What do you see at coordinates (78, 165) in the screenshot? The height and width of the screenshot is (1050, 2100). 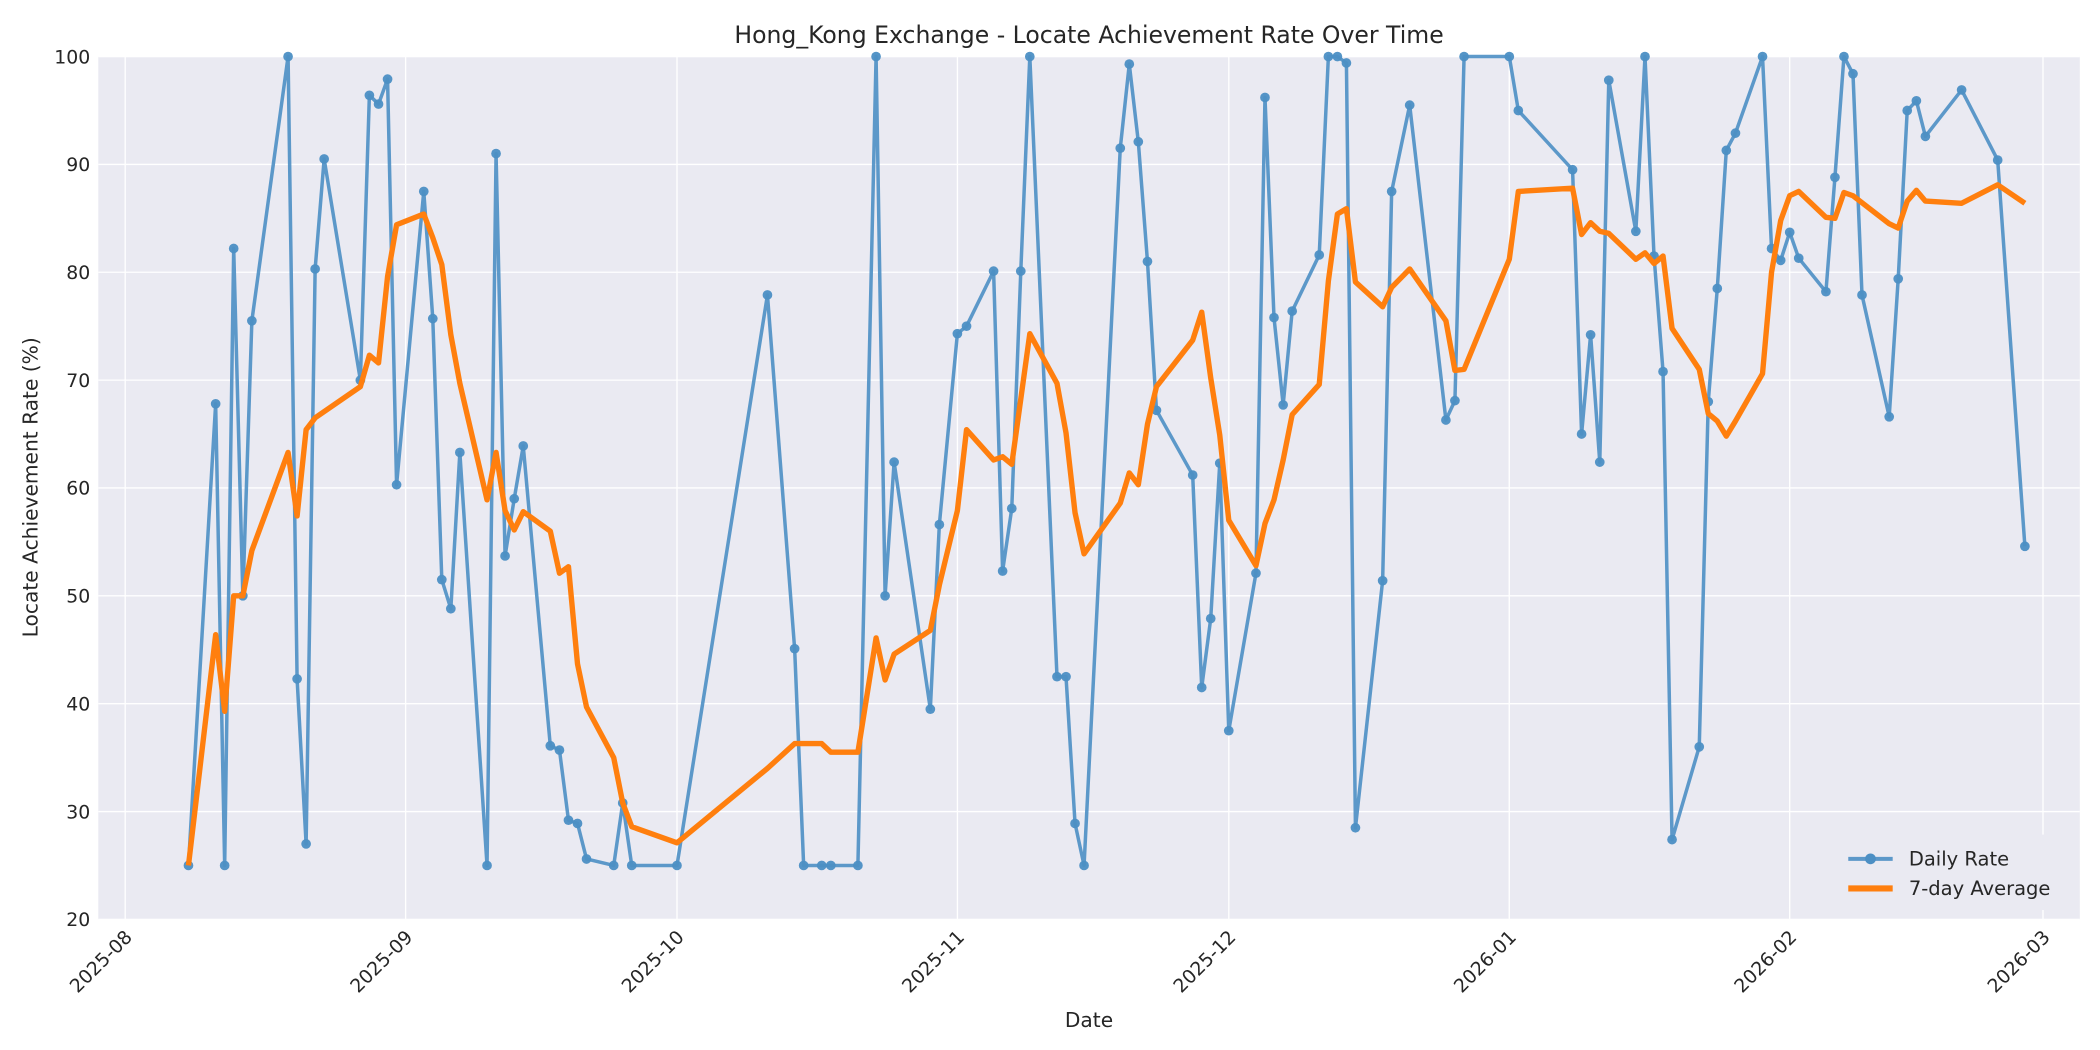 I see `y-tick-label: 90` at bounding box center [78, 165].